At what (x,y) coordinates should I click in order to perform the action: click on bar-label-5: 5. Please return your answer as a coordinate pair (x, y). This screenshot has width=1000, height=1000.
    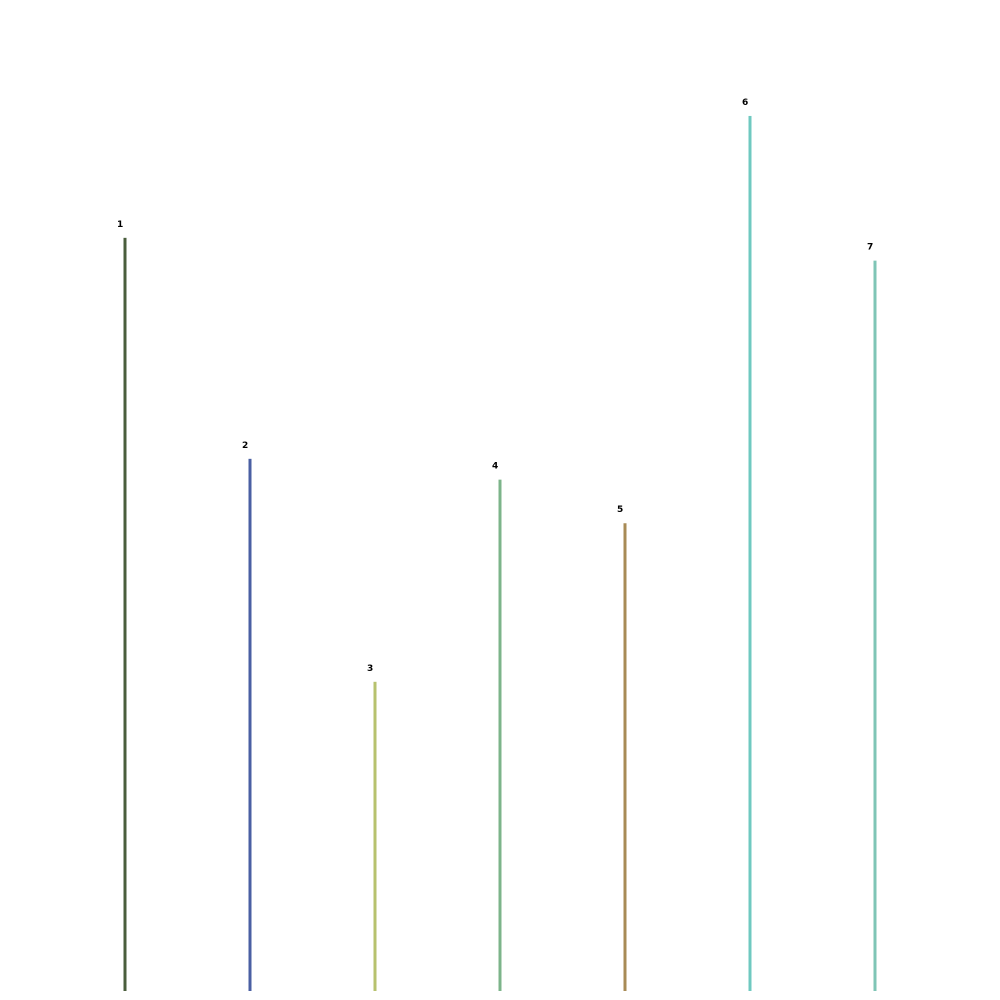
    Looking at the image, I should click on (620, 510).